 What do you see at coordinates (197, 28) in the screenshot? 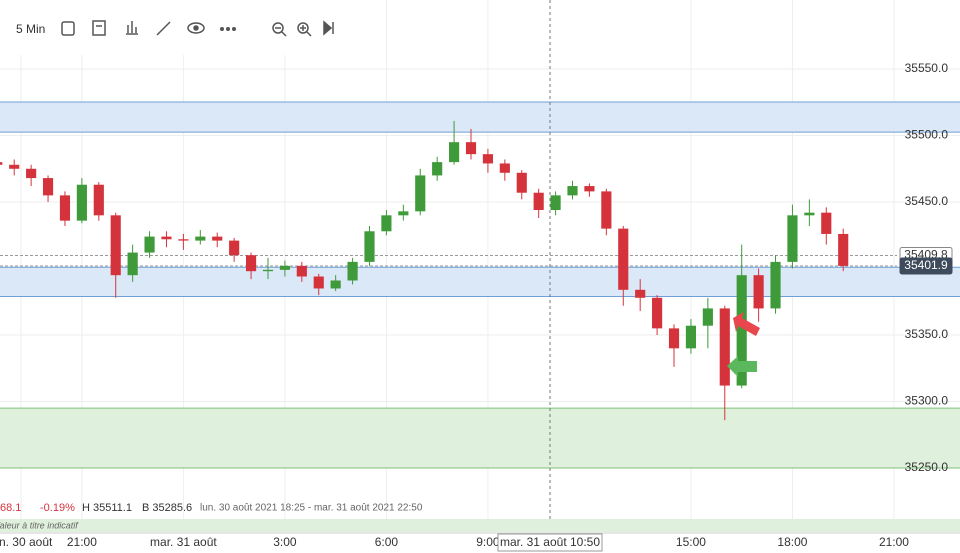
I see `toolbar-icons` at bounding box center [197, 28].